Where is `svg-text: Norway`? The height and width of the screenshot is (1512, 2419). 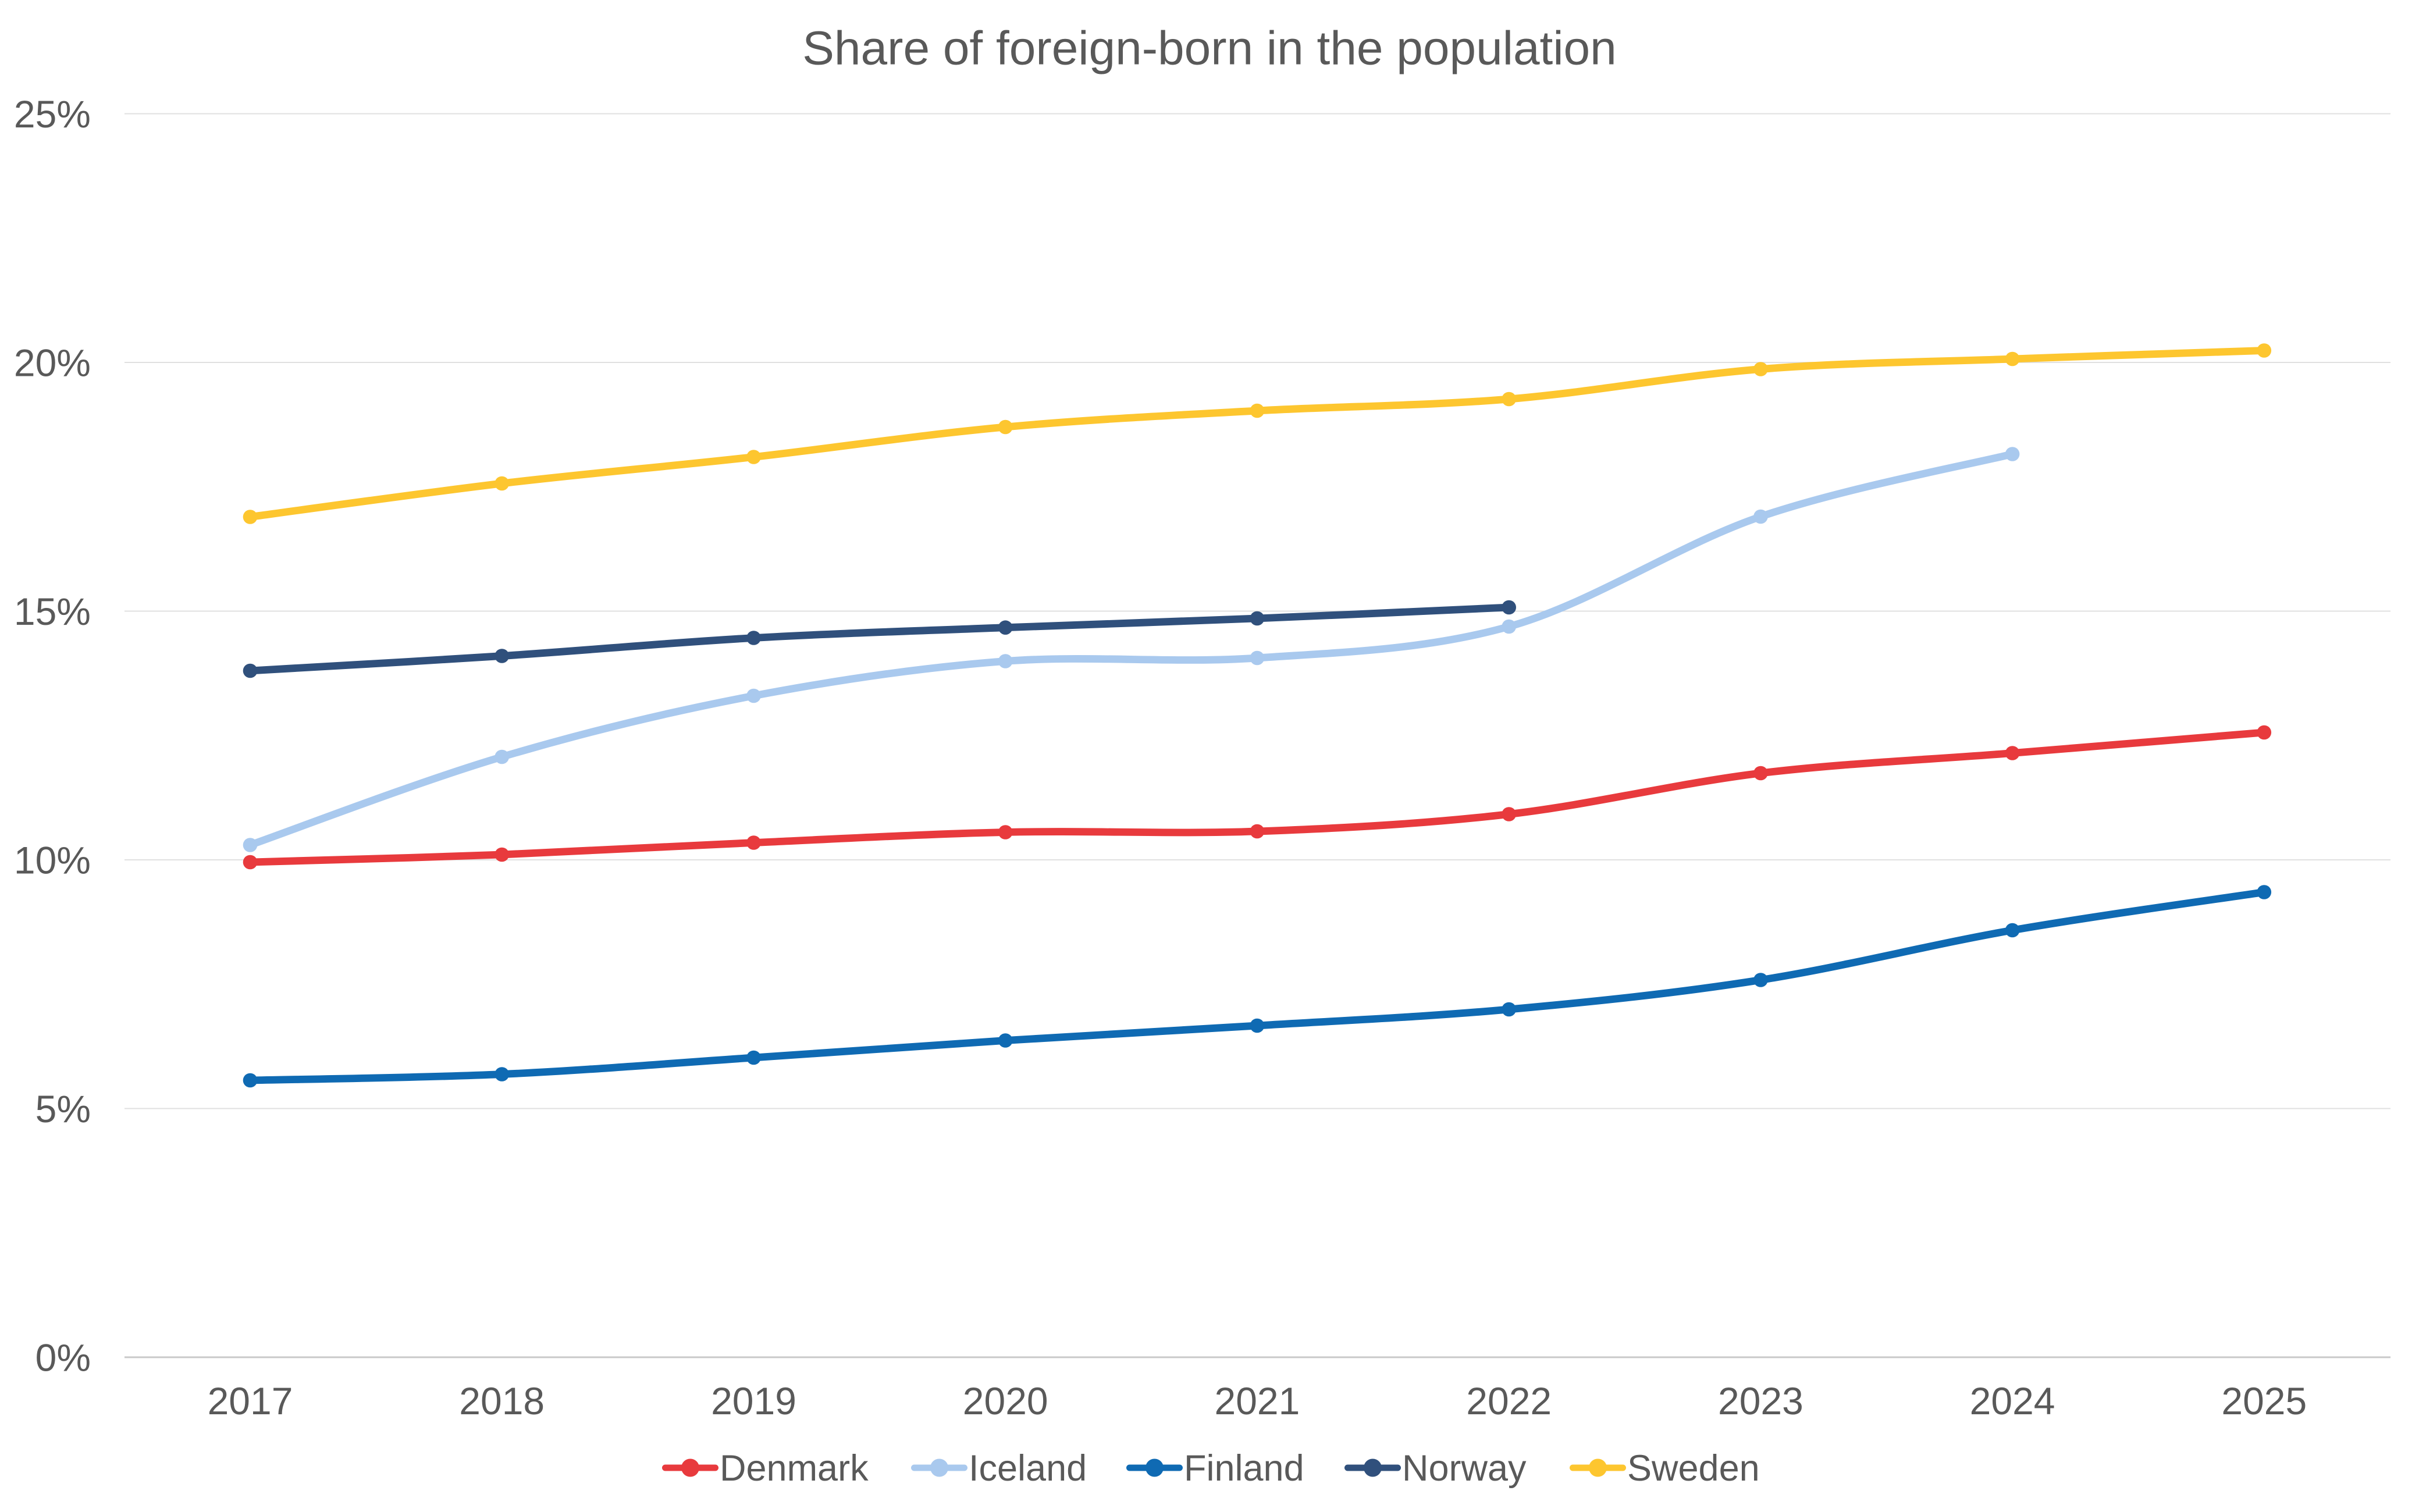
svg-text: Norway is located at coordinates (1464, 1468).